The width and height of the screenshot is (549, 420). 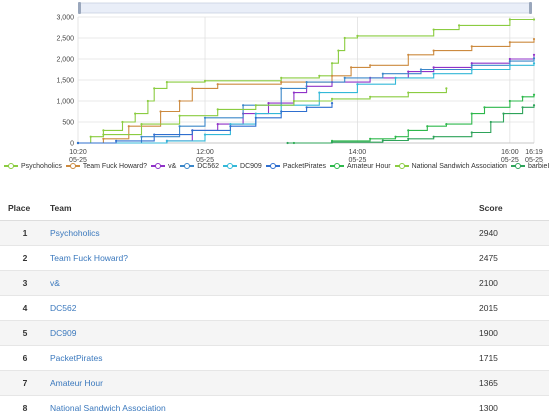 I want to click on legend-item: DC562, so click(x=199, y=166).